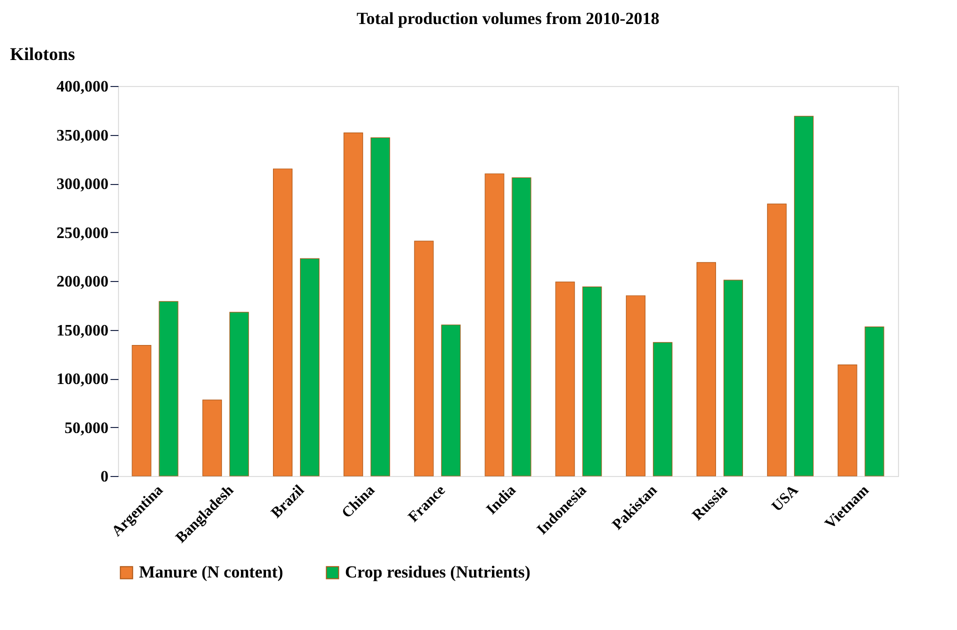 The image size is (957, 630). What do you see at coordinates (86, 428) in the screenshot?
I see `y-tick-label: 50,000` at bounding box center [86, 428].